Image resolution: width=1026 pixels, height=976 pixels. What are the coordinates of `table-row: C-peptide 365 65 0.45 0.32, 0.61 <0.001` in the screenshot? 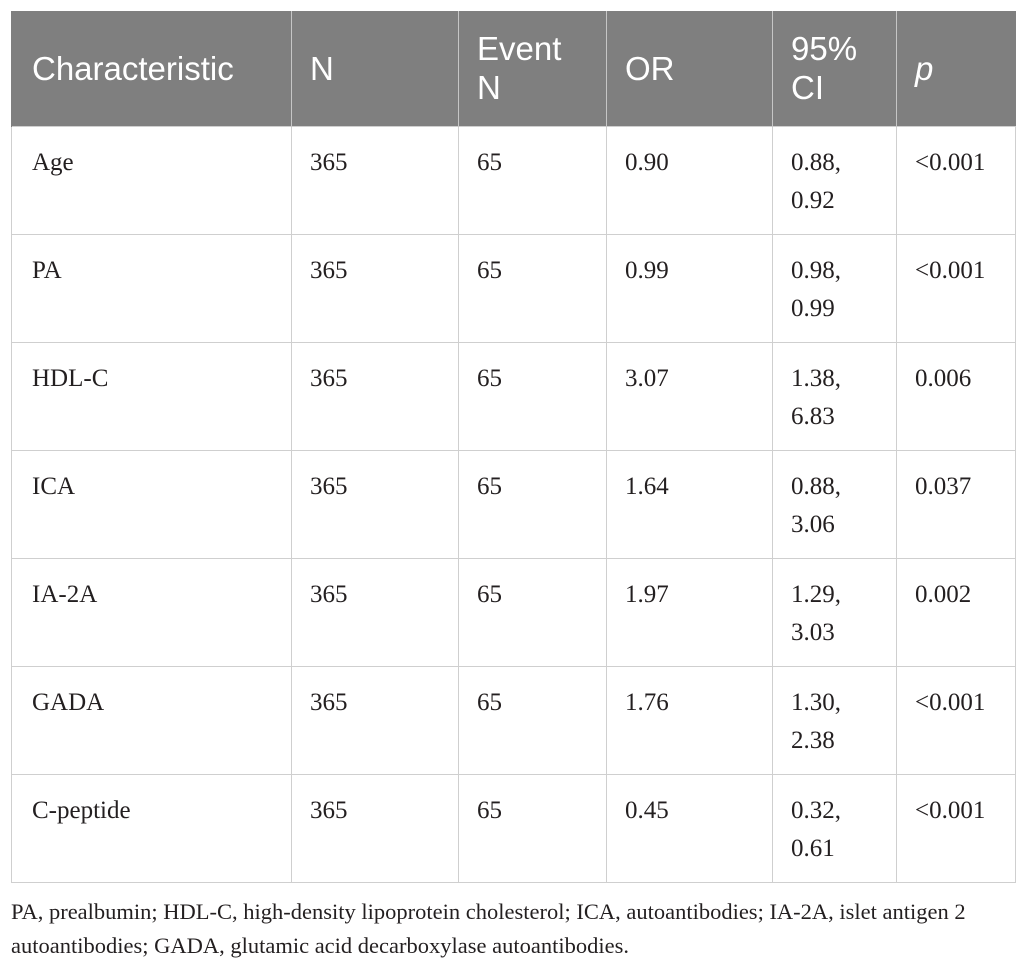 It's located at (513, 828).